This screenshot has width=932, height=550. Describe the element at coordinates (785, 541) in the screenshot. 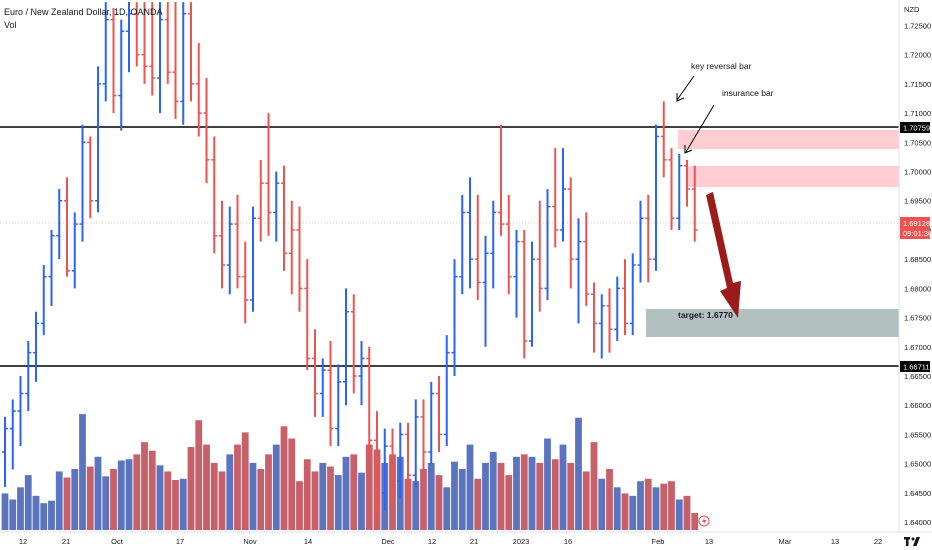

I see `time-tick-label: Mar` at that location.